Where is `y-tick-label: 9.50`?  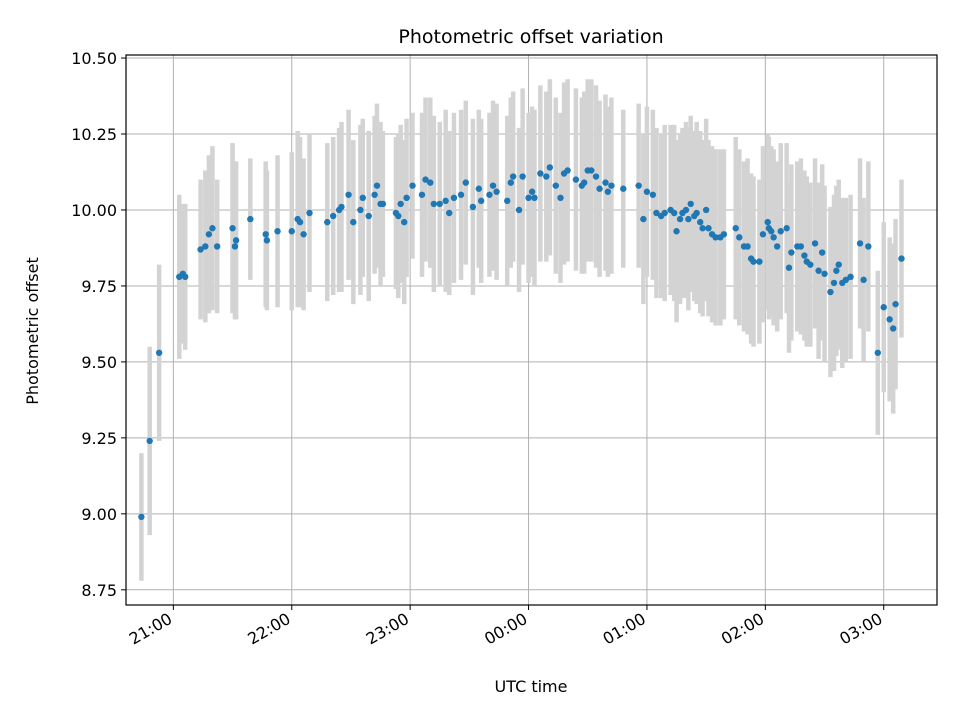 y-tick-label: 9.50 is located at coordinates (99, 362).